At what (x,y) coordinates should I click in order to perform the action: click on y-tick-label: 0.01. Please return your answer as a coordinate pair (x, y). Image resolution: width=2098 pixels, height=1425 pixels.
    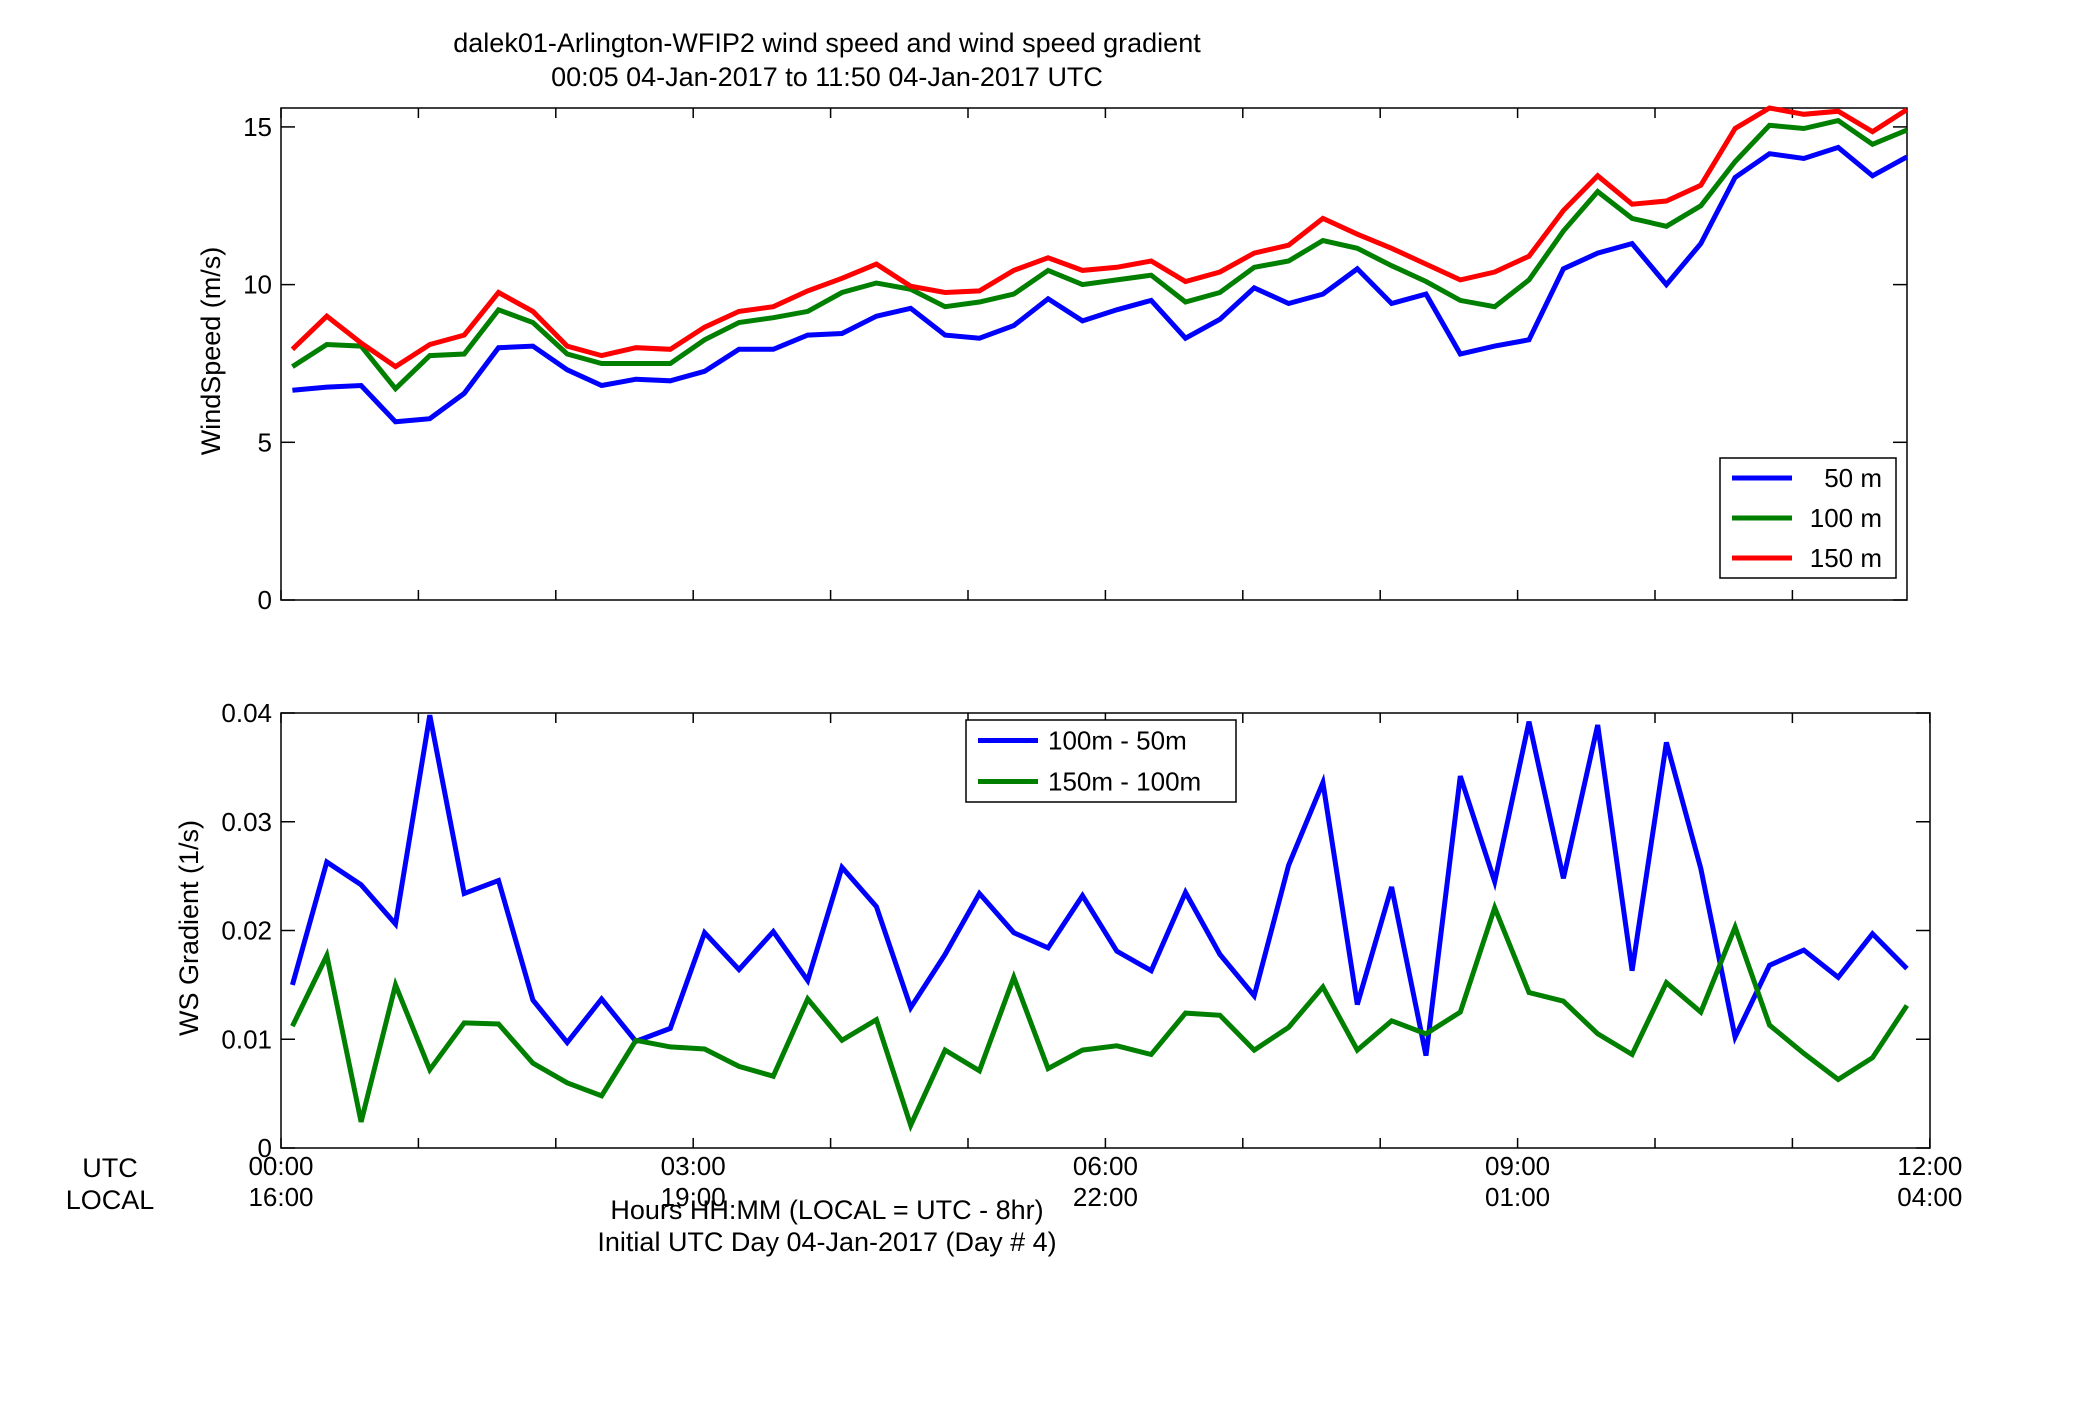
    Looking at the image, I should click on (246, 1039).